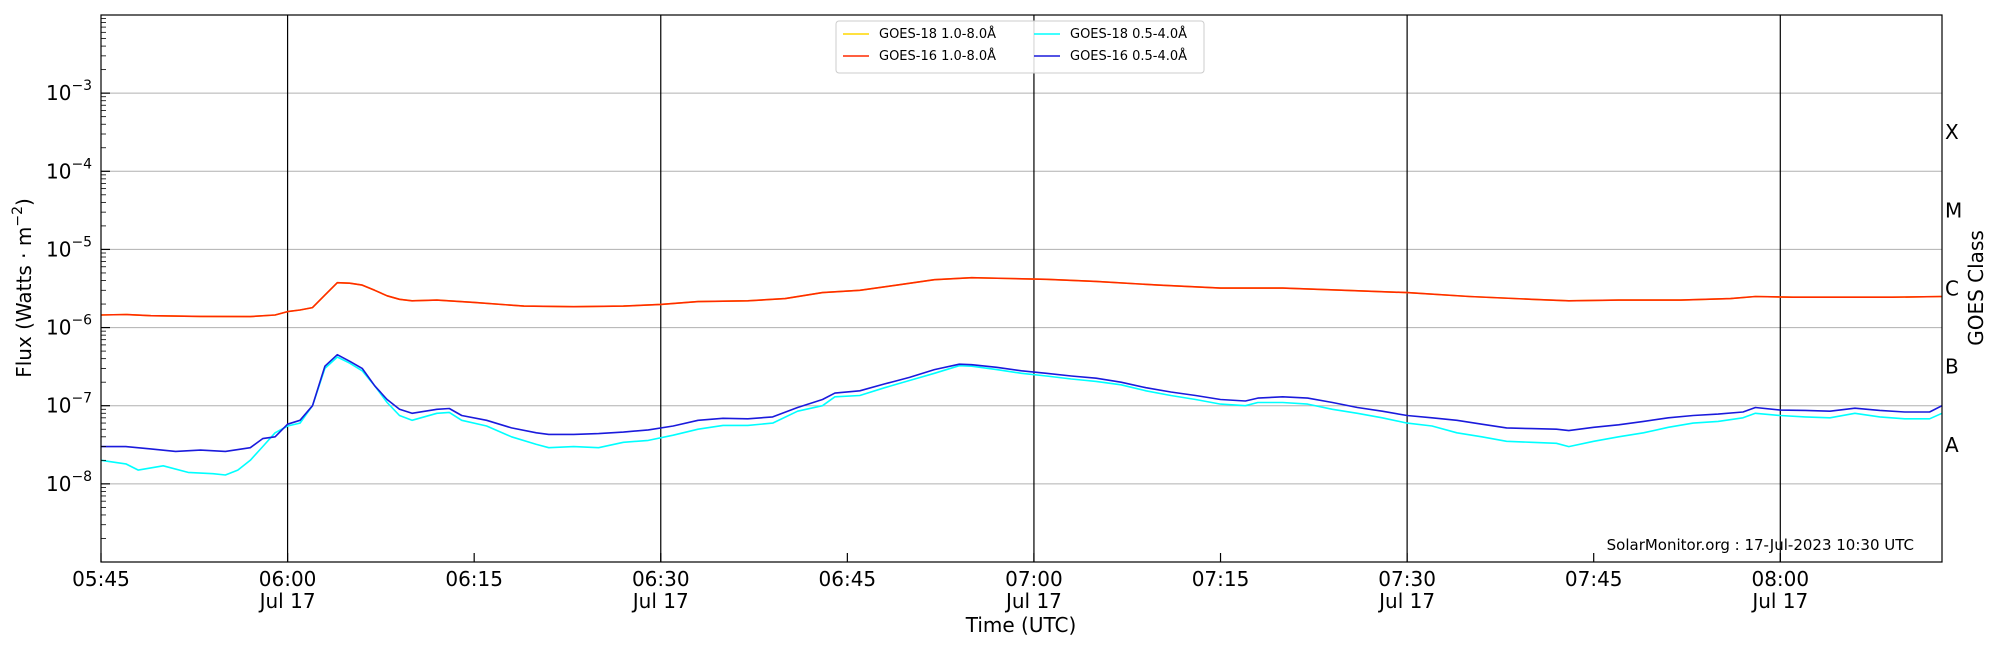 The height and width of the screenshot is (650, 2000). What do you see at coordinates (1594, 579) in the screenshot?
I see `x-tick-label: 07:45` at bounding box center [1594, 579].